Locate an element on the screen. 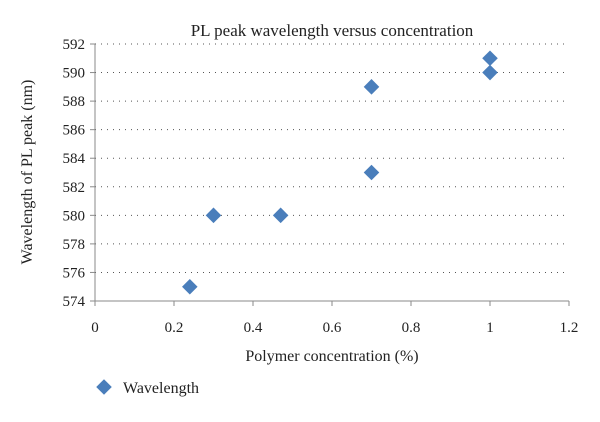  y-tick-label-590: 590 is located at coordinates (74, 74).